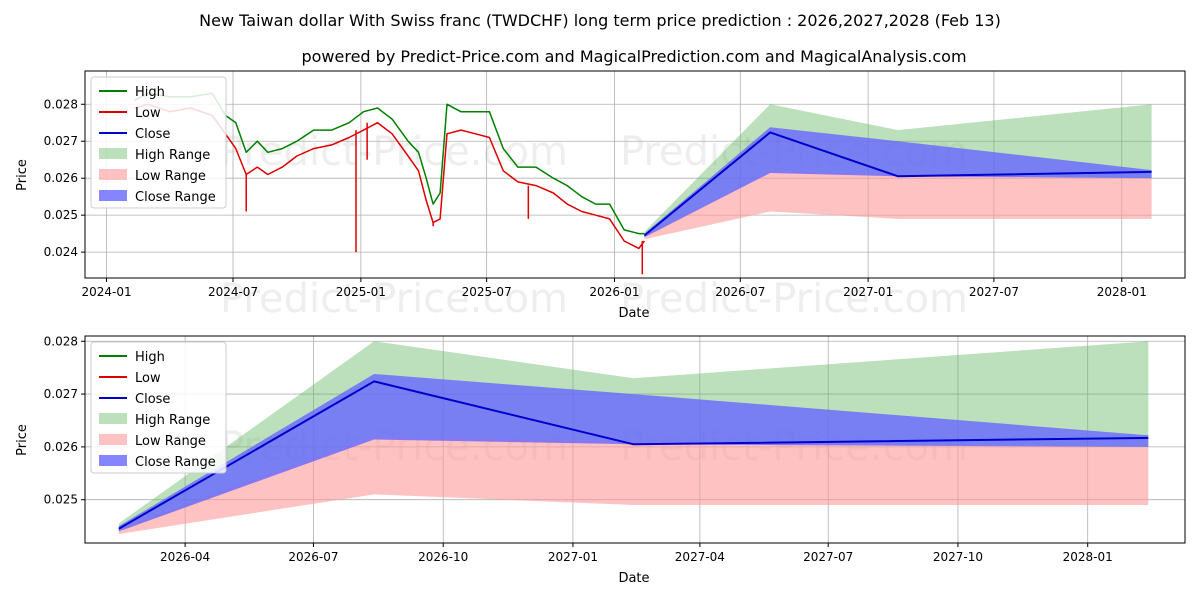 Image resolution: width=1200 pixels, height=604 pixels. I want to click on x-tick-label: 2026-01, so click(614, 292).